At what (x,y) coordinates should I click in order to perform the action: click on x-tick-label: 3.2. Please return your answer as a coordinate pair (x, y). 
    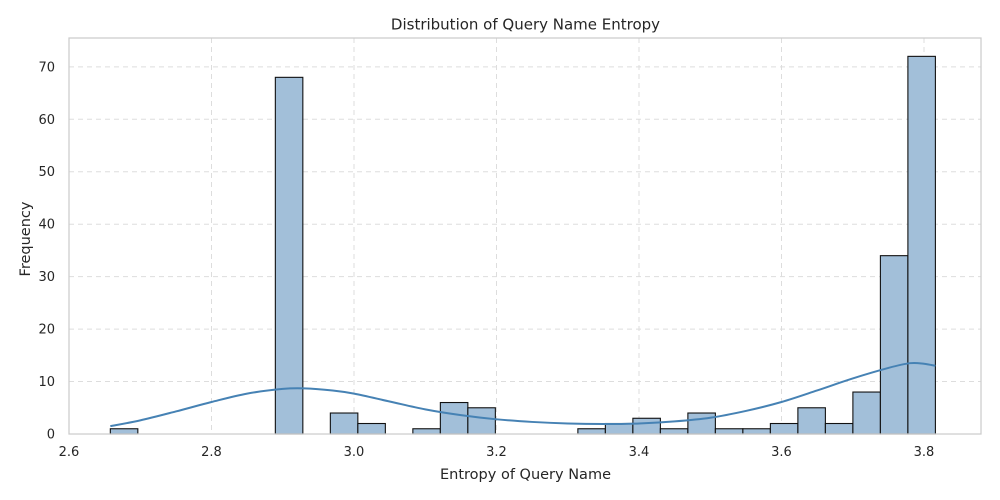
    Looking at the image, I should click on (496, 452).